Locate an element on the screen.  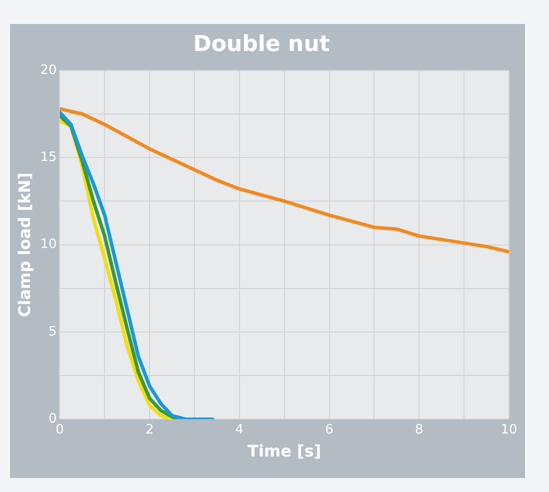
x-tick-label: 4 is located at coordinates (239, 430).